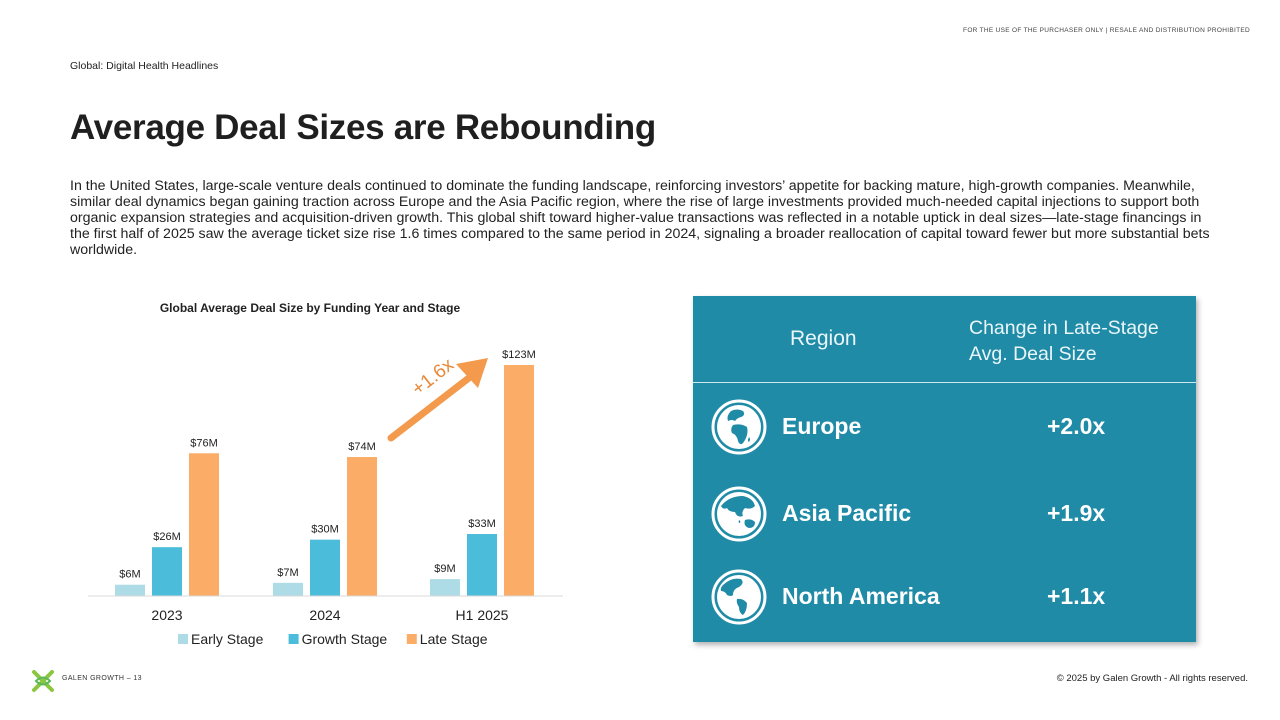  What do you see at coordinates (739, 597) in the screenshot?
I see `globe-americas-icon` at bounding box center [739, 597].